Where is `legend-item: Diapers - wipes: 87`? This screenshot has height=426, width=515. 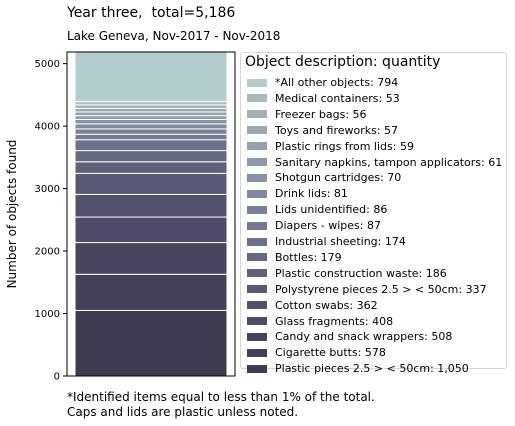
legend-item: Diapers - wipes: 87 is located at coordinates (314, 225).